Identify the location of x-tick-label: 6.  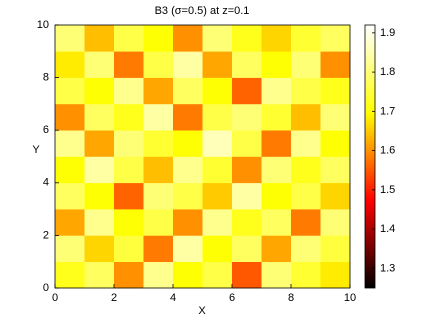
(232, 298).